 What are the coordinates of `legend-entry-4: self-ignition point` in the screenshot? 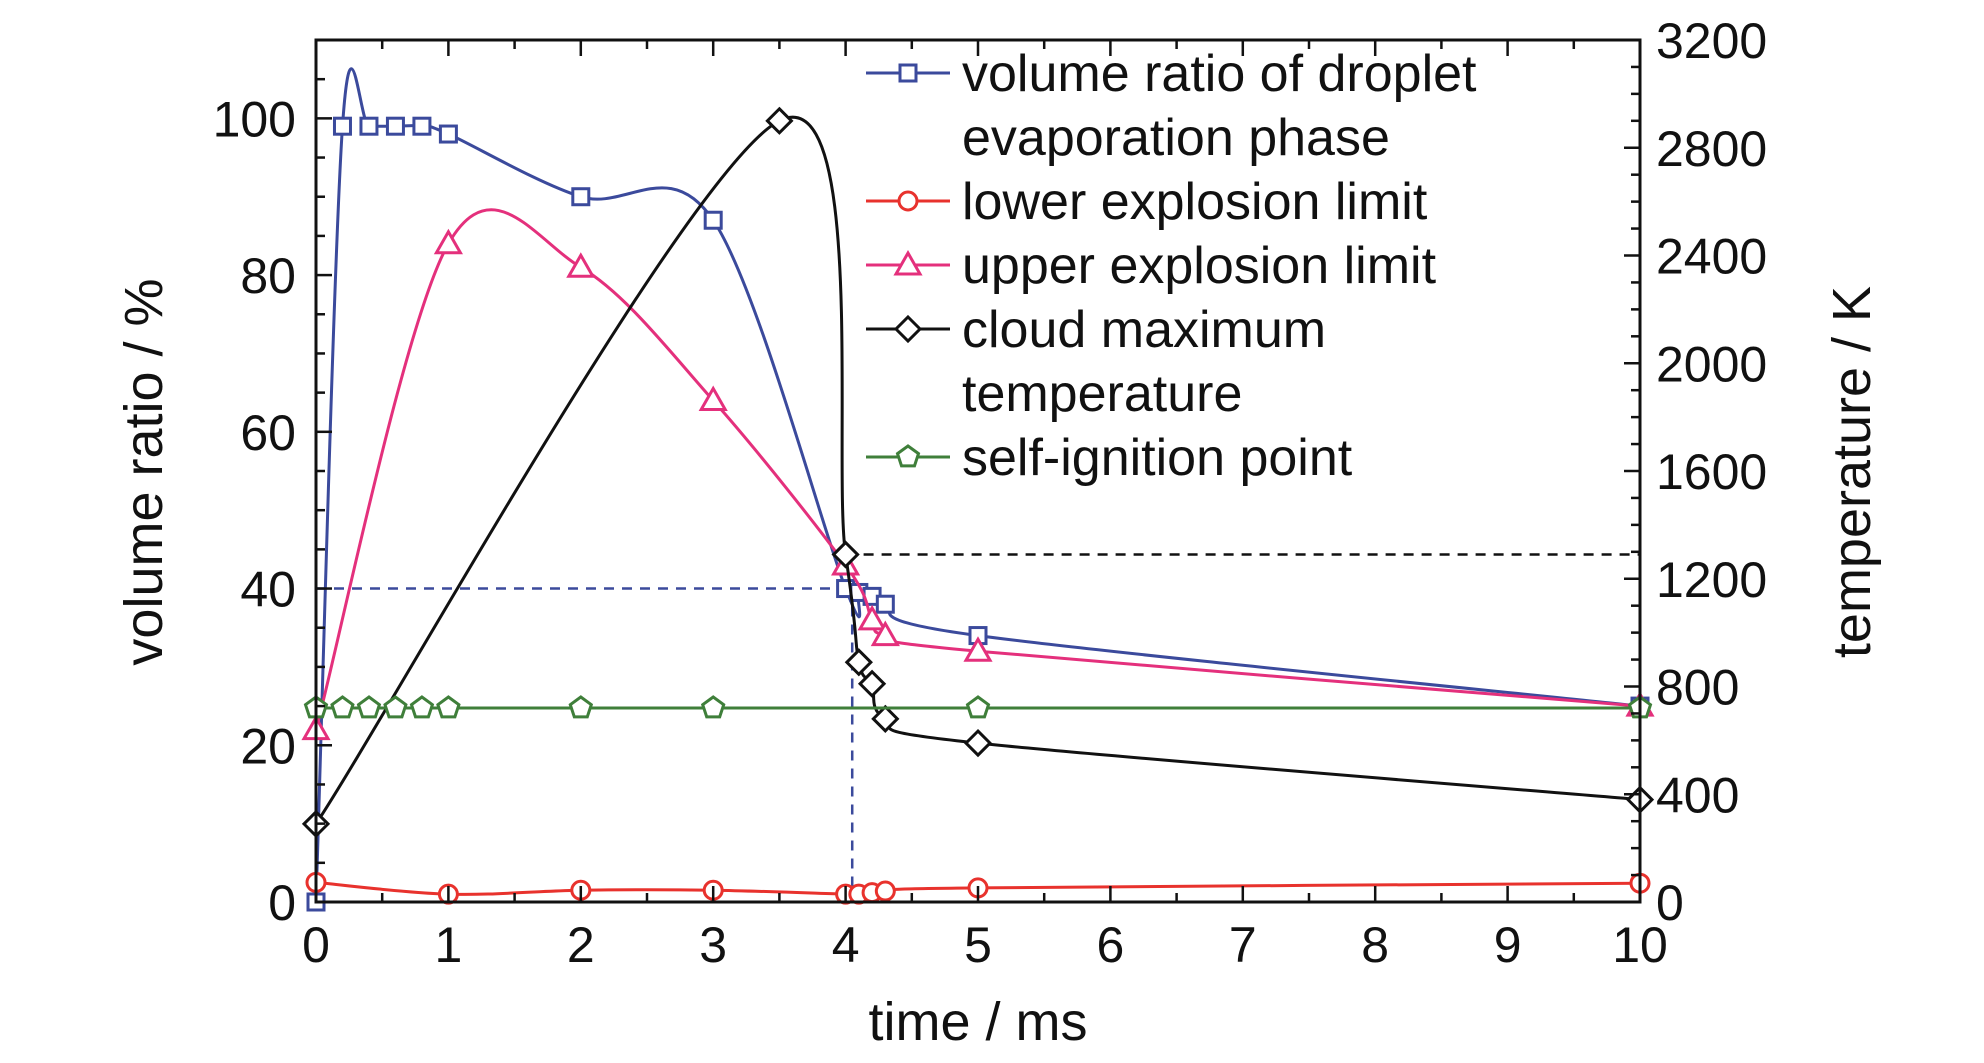 It's located at (1109, 458).